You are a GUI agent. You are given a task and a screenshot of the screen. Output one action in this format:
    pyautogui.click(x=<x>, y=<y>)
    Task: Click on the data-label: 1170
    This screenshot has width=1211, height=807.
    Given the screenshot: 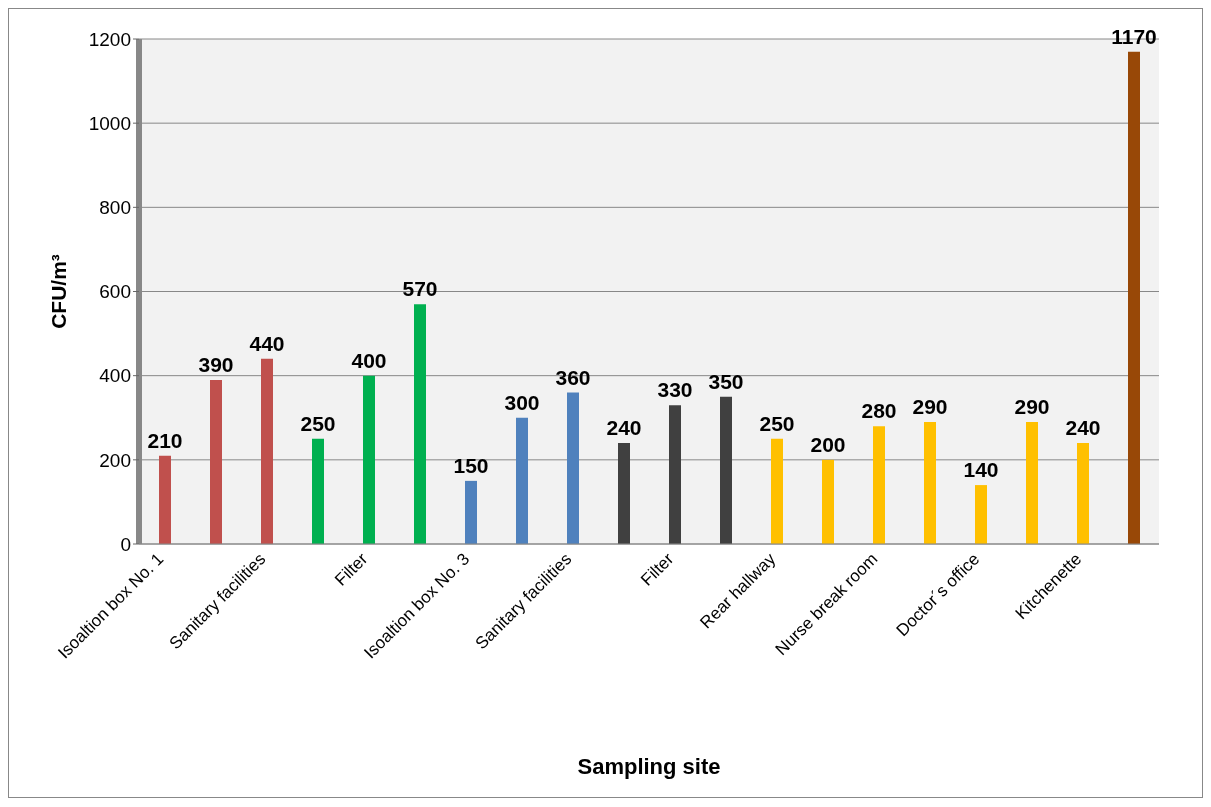 What is the action you would take?
    pyautogui.click(x=1134, y=36)
    